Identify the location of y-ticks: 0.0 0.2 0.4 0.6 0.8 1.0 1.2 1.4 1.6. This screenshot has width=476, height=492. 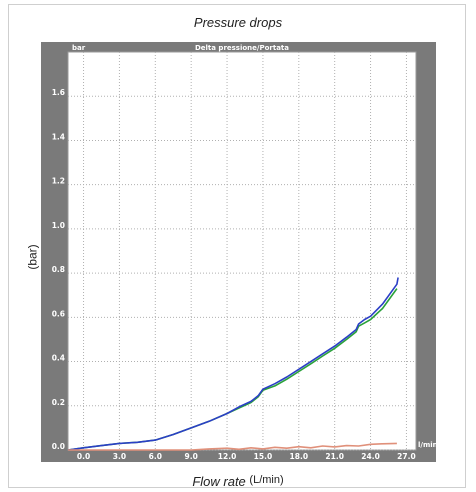
(58, 269).